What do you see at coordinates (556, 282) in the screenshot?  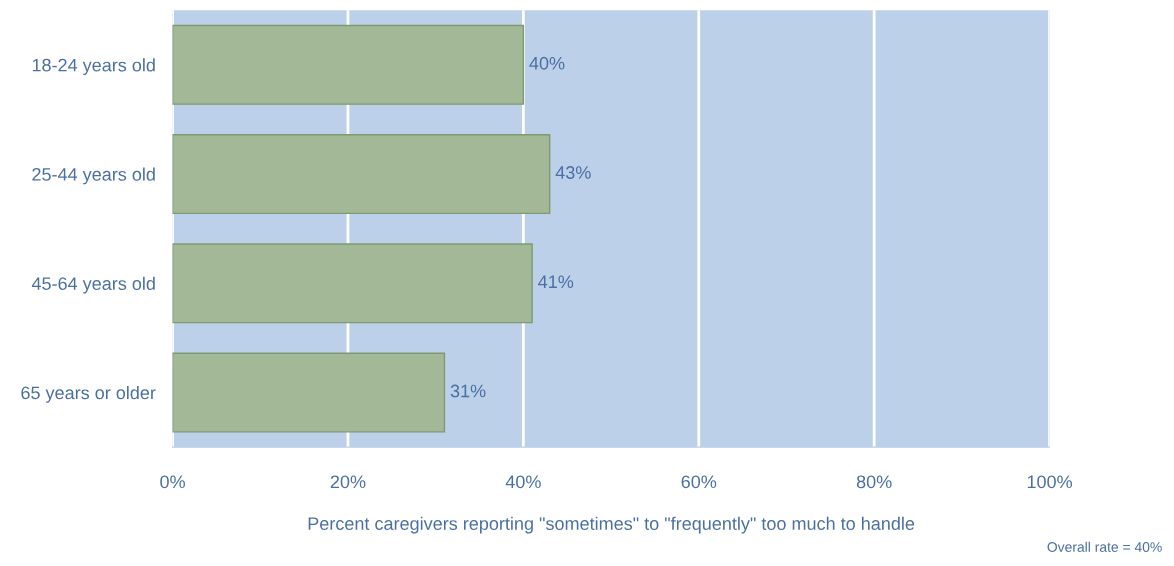 I see `data-label: 41%` at bounding box center [556, 282].